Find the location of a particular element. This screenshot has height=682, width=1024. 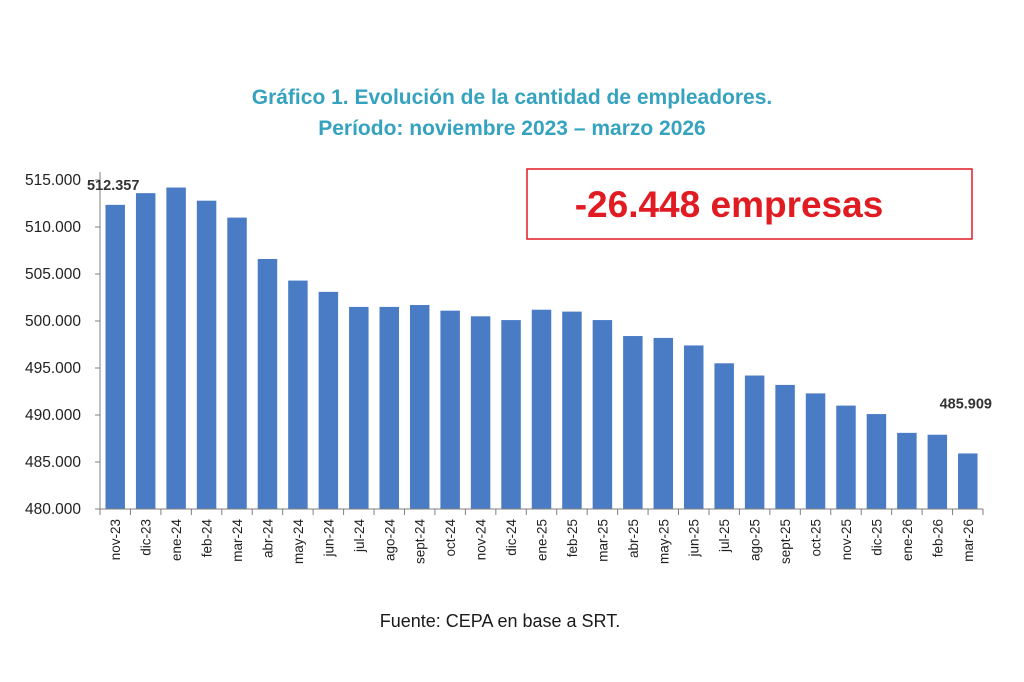

y-tick-label: 515.000 is located at coordinates (53, 180).